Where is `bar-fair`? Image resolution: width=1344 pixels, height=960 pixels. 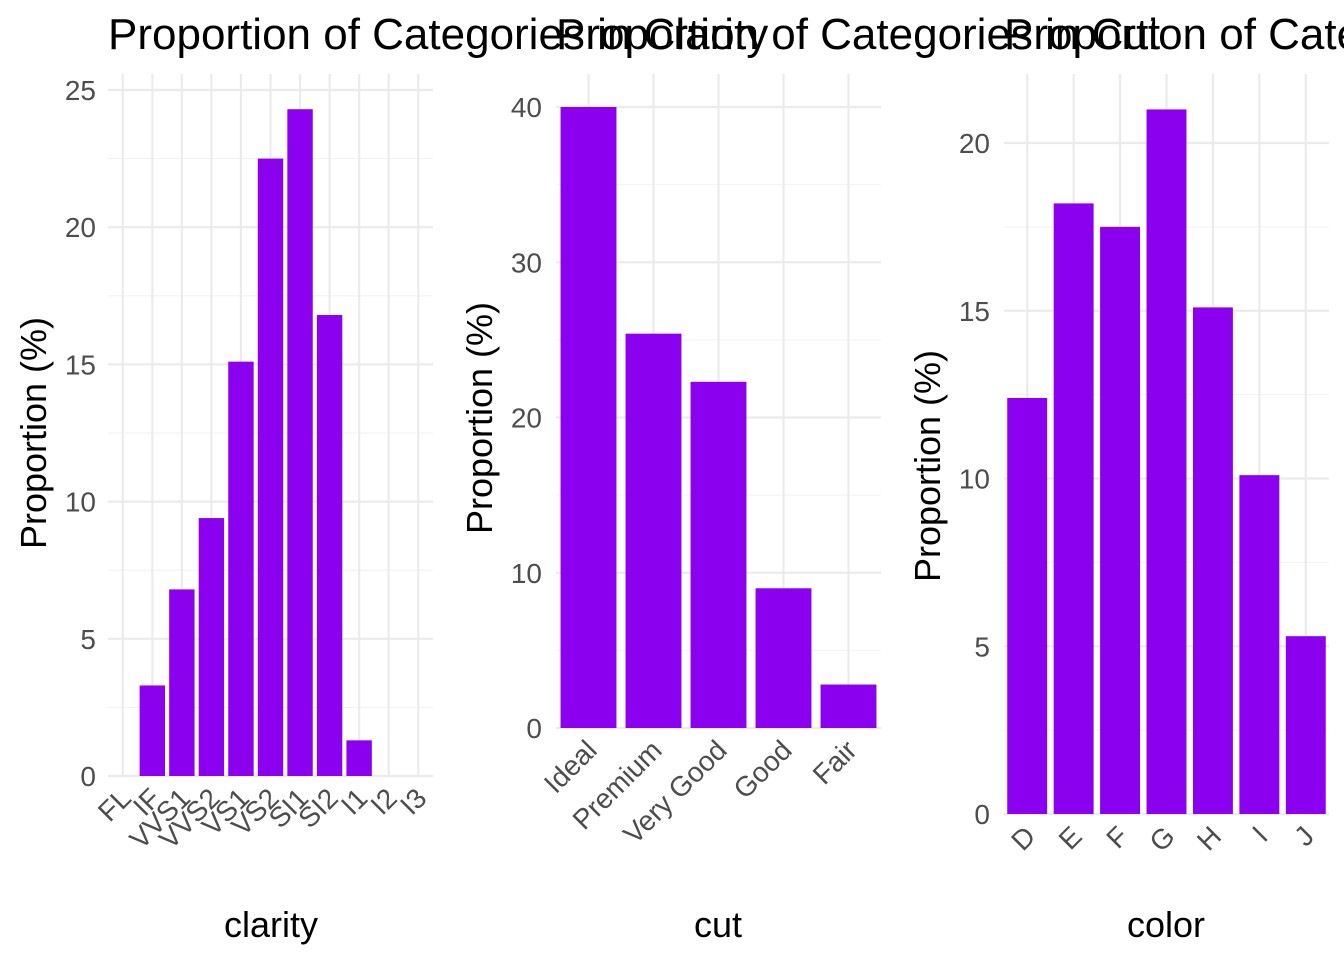 bar-fair is located at coordinates (848, 706).